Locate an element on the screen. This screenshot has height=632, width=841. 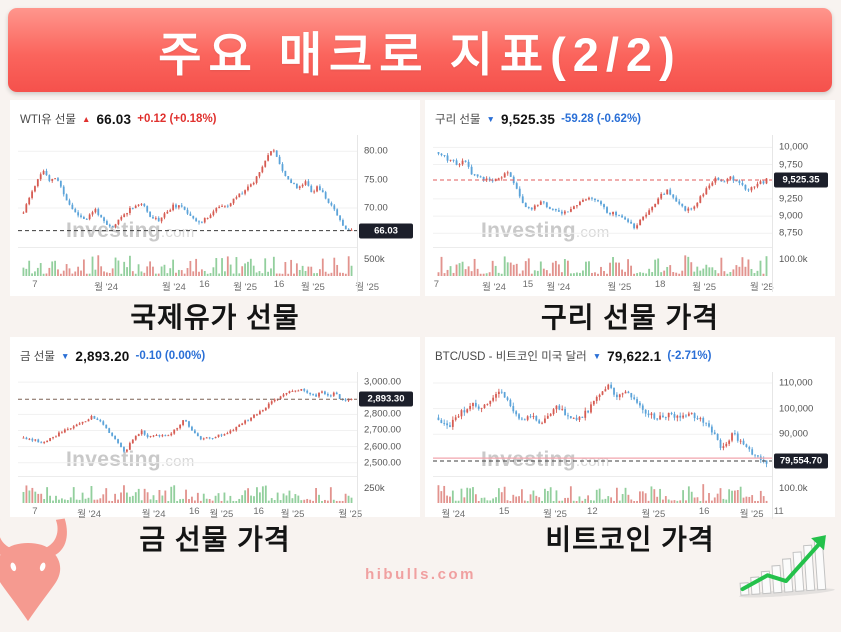
y-tick-label: 9,250 is located at coordinates (791, 199).